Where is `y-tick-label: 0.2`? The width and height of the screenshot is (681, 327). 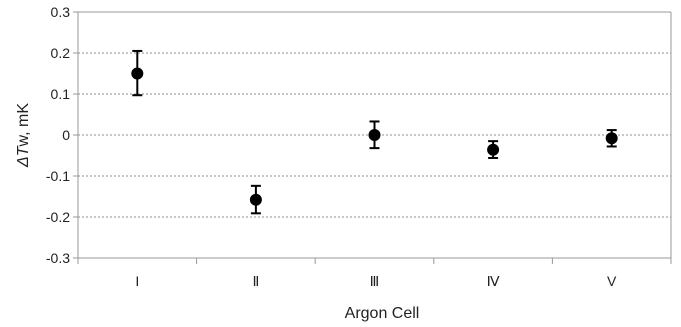 y-tick-label: 0.2 is located at coordinates (61, 53).